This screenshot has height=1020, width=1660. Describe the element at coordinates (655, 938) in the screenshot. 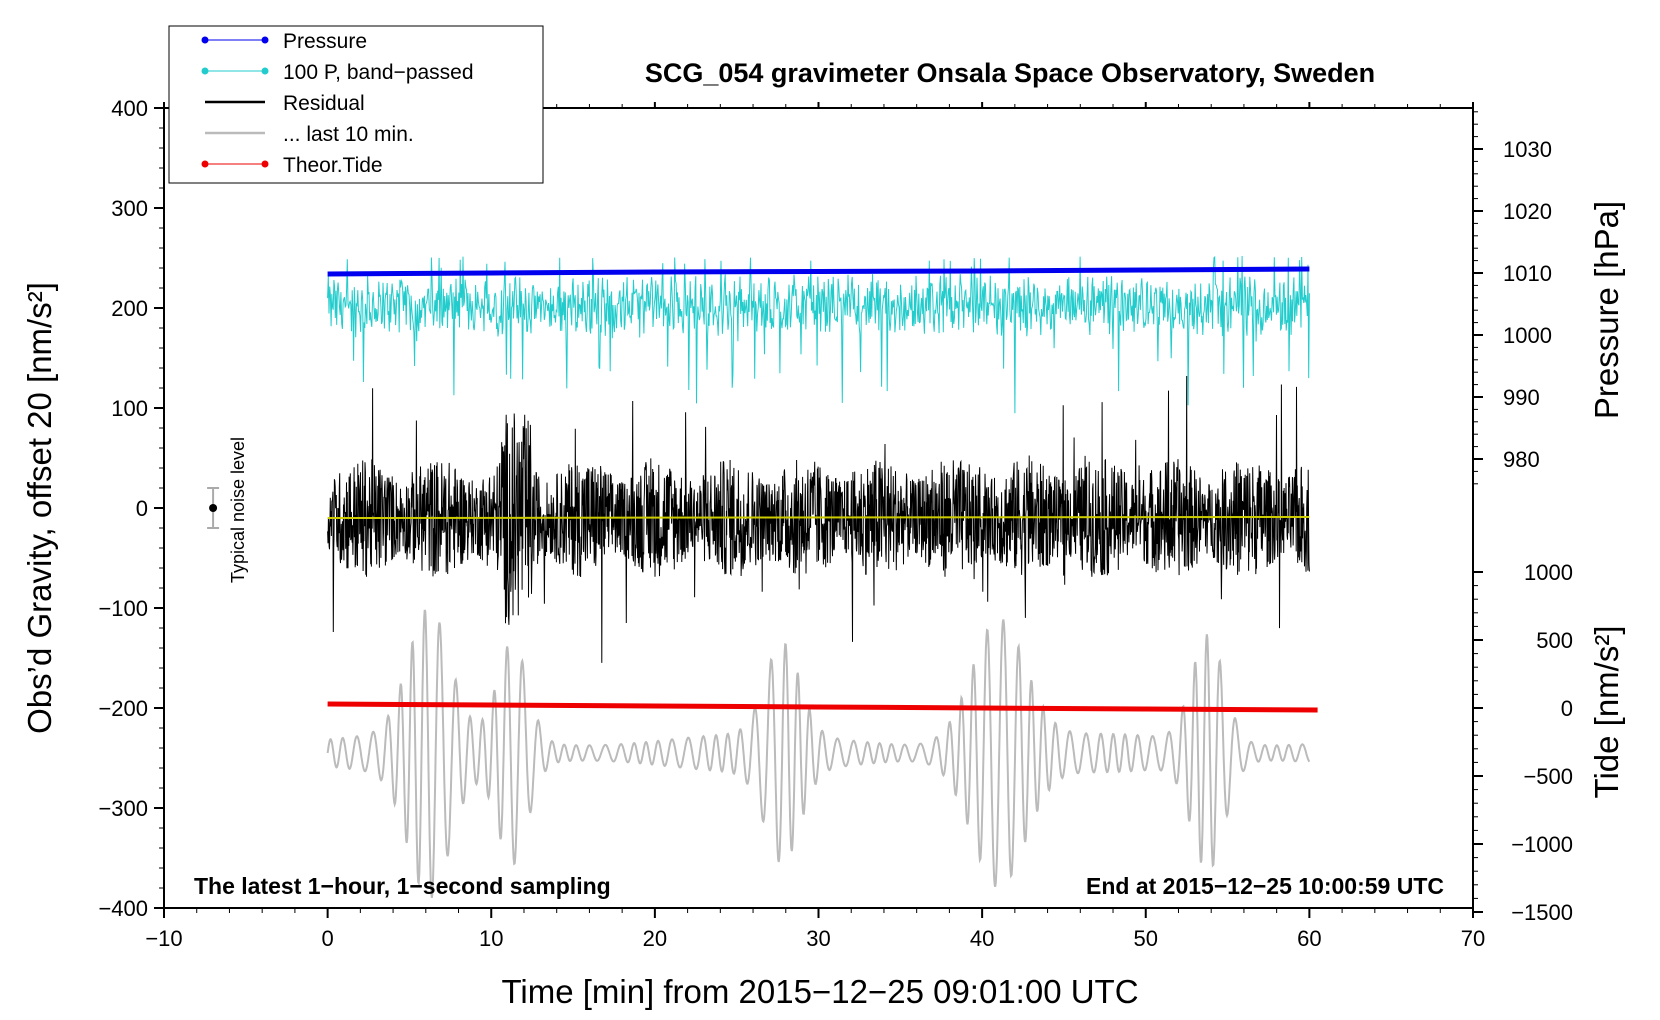

I see `x-tick-label: 20` at that location.